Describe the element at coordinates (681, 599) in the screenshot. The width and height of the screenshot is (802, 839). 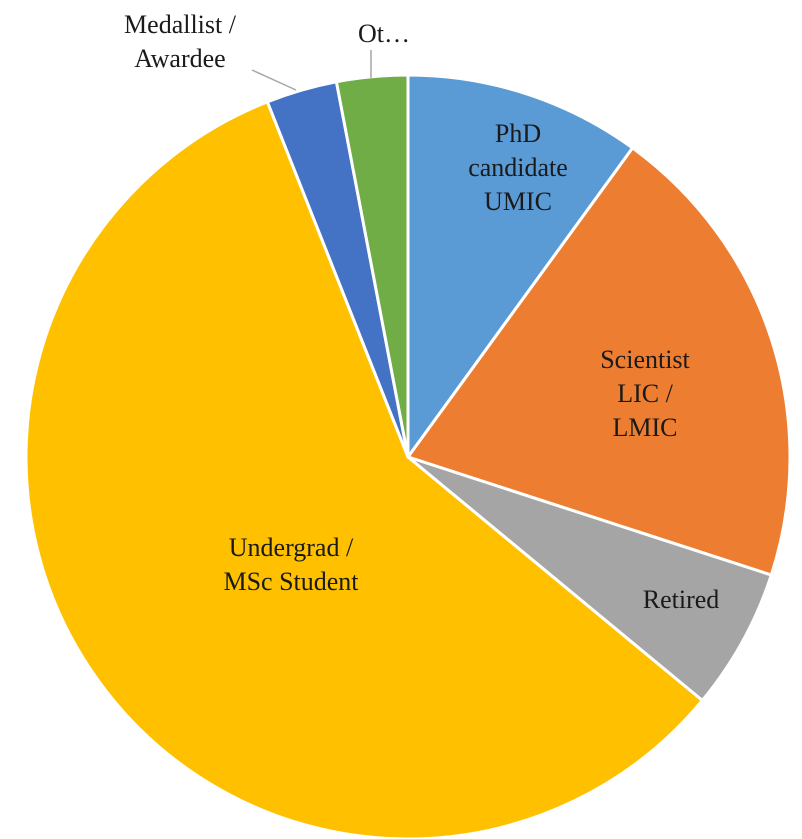
I see `slice-label: Retired` at that location.